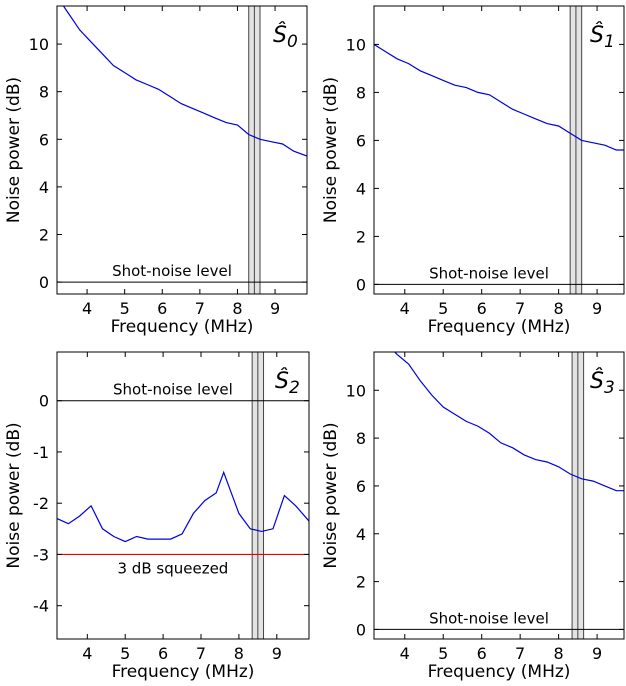 Image resolution: width=626 pixels, height=686 pixels. What do you see at coordinates (602, 37) in the screenshot?
I see `panel-label: Ŝ1` at bounding box center [602, 37].